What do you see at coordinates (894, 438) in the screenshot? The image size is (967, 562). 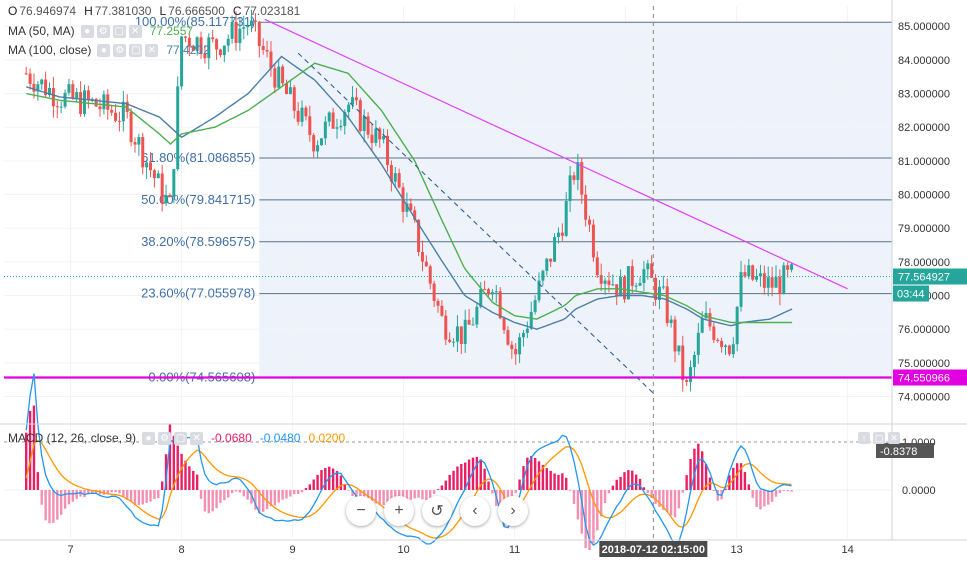 I see `pane-close-icon: ✕` at bounding box center [894, 438].